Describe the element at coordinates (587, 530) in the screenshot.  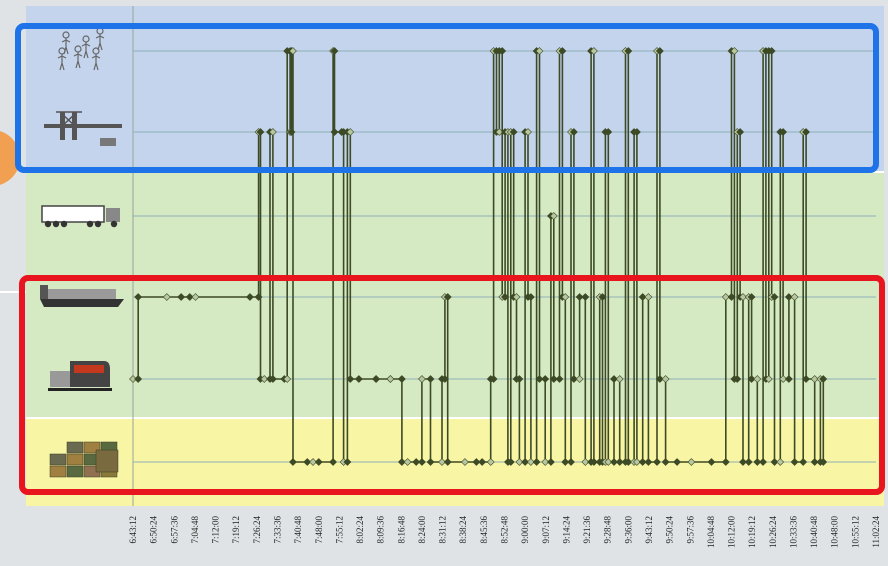
I see `x-tick-label: 9:21:36` at that location.